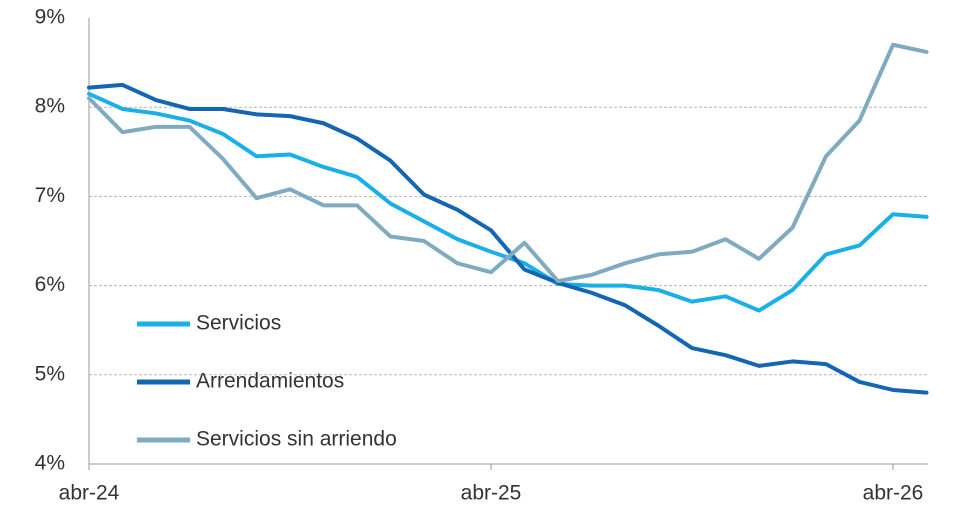 This screenshot has width=976, height=510. What do you see at coordinates (893, 493) in the screenshot?
I see `x-tick-label: abr-26` at bounding box center [893, 493].